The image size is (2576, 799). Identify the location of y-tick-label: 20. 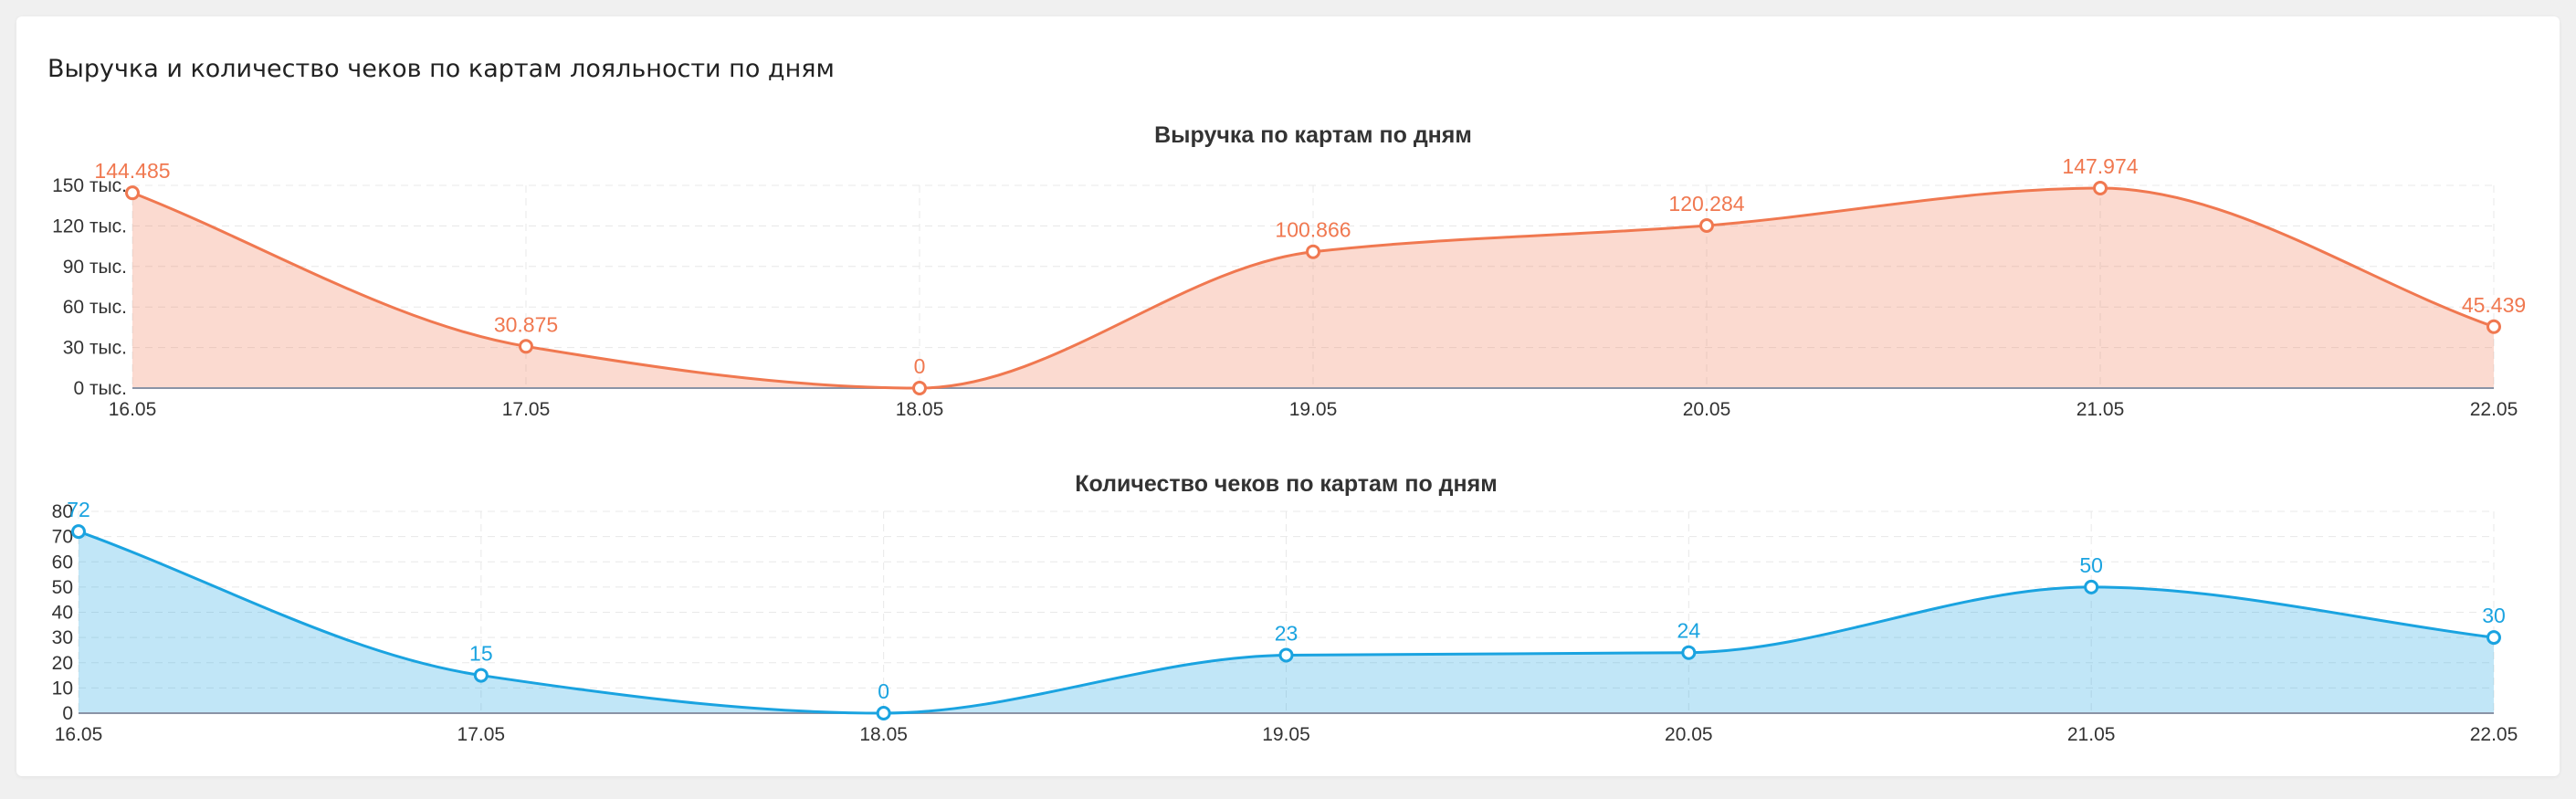
(62, 663).